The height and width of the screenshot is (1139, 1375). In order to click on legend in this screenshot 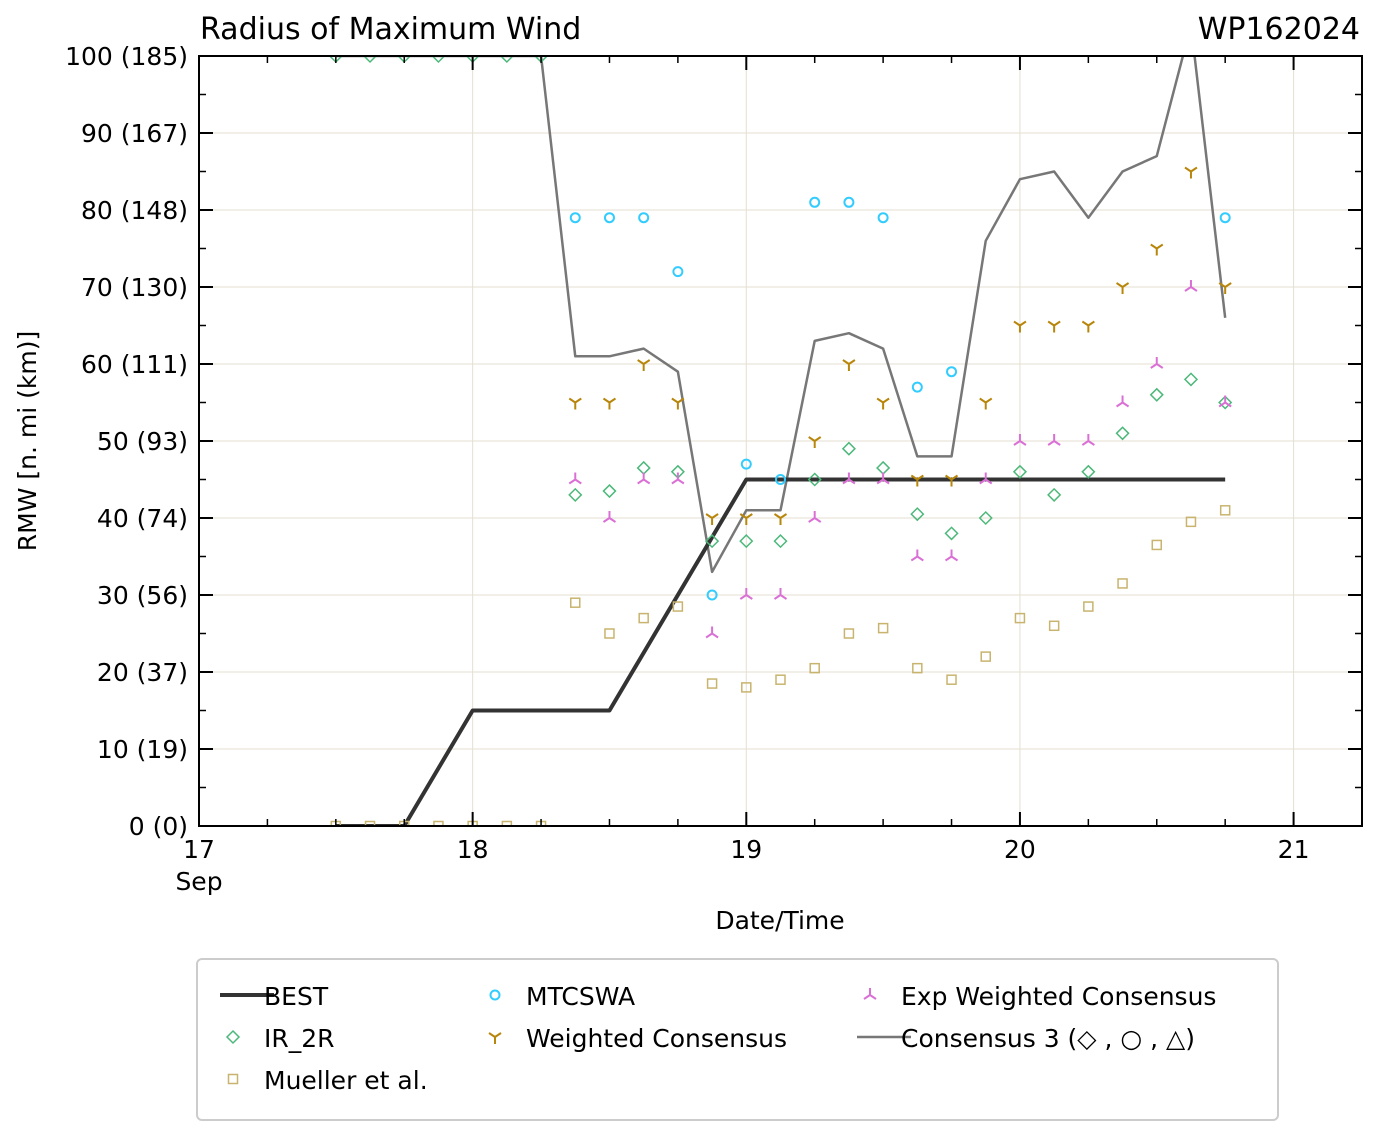, I will do `click(737, 1039)`.